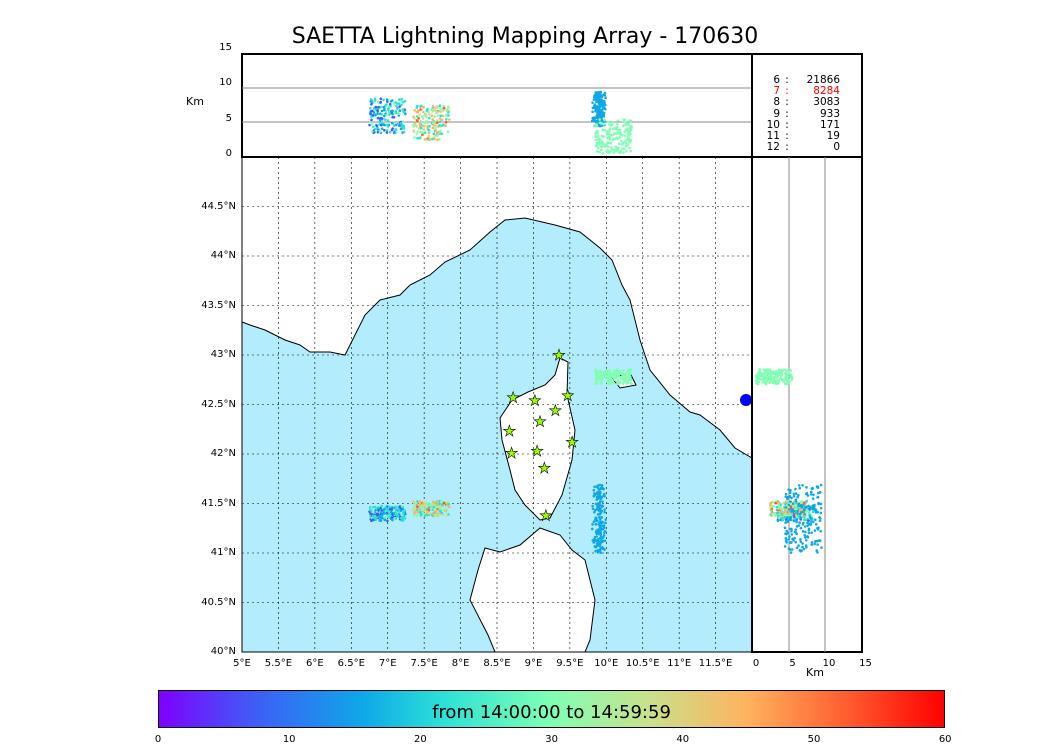  I want to click on colorbar-label: from 14:00:00 to 14:59:59, so click(551, 712).